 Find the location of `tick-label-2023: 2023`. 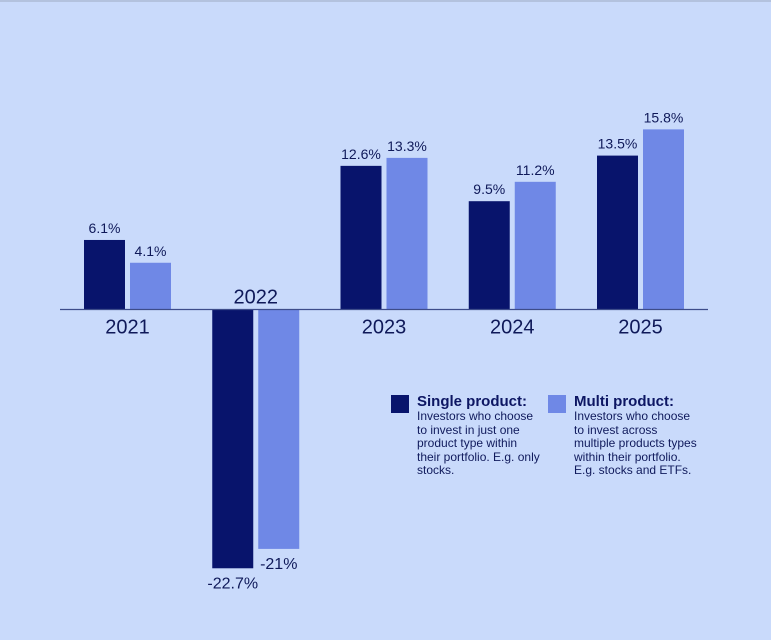

tick-label-2023: 2023 is located at coordinates (384, 328).